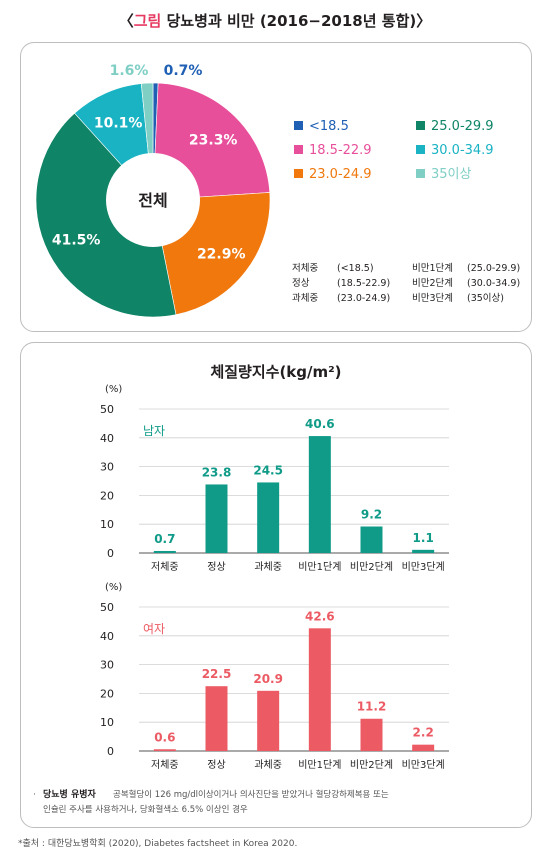 The width and height of the screenshot is (550, 860). I want to click on female-chart-series-name: 여자, so click(154, 629).